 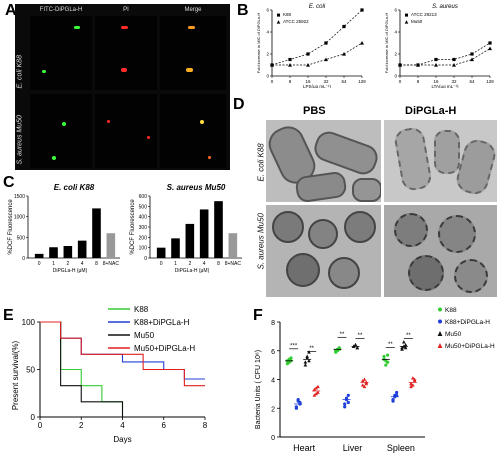 What do you see at coordinates (273, 323) in the screenshot?
I see `y-tick-label: 8` at bounding box center [273, 323].